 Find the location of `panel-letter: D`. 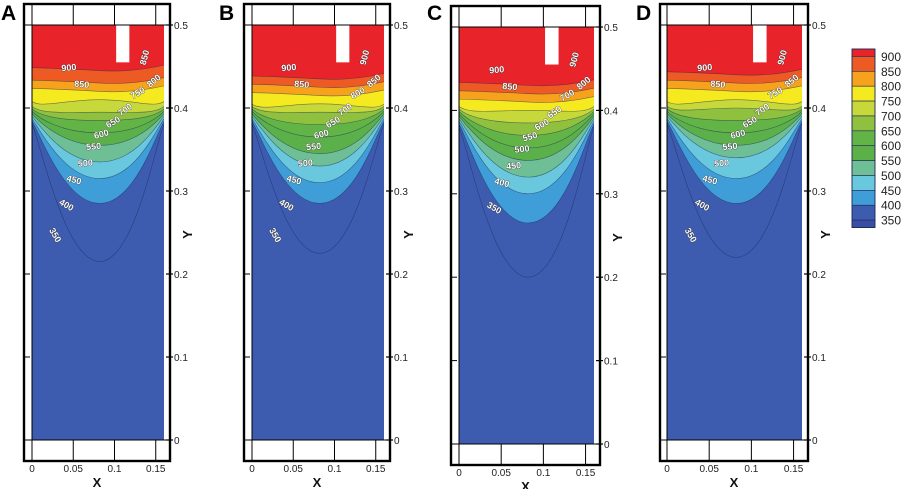

panel-letter: D is located at coordinates (643, 13).